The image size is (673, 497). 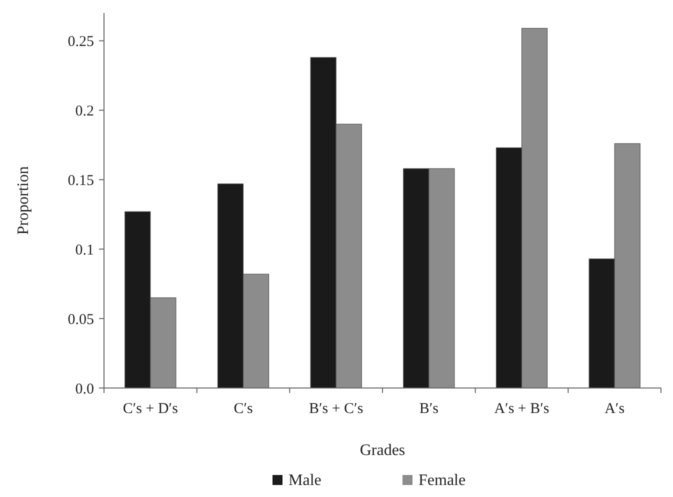 I want to click on x-tick-label: A′s, so click(x=614, y=409).